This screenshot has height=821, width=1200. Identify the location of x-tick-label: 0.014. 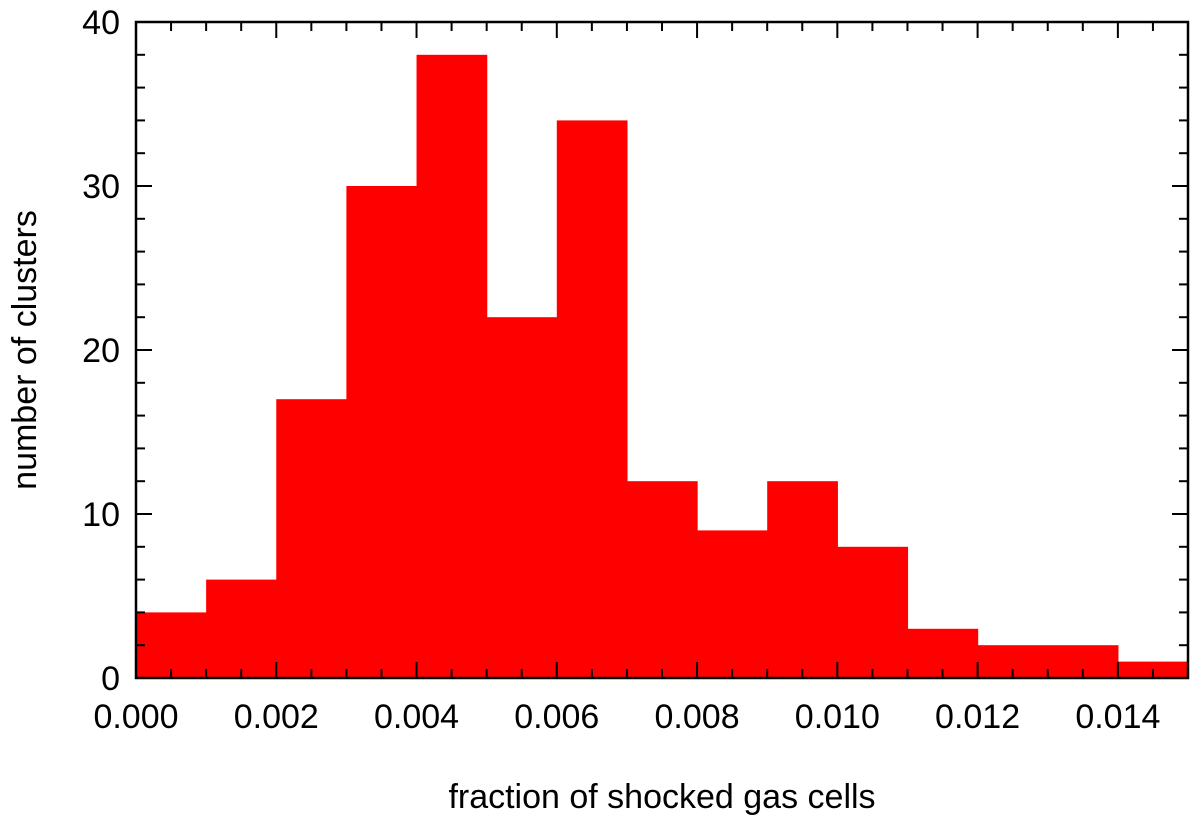
(1117, 717).